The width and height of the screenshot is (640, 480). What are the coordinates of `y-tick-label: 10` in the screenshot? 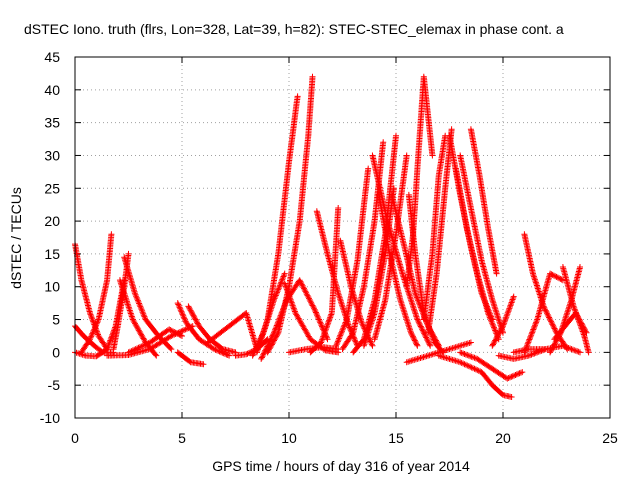 It's located at (52, 287).